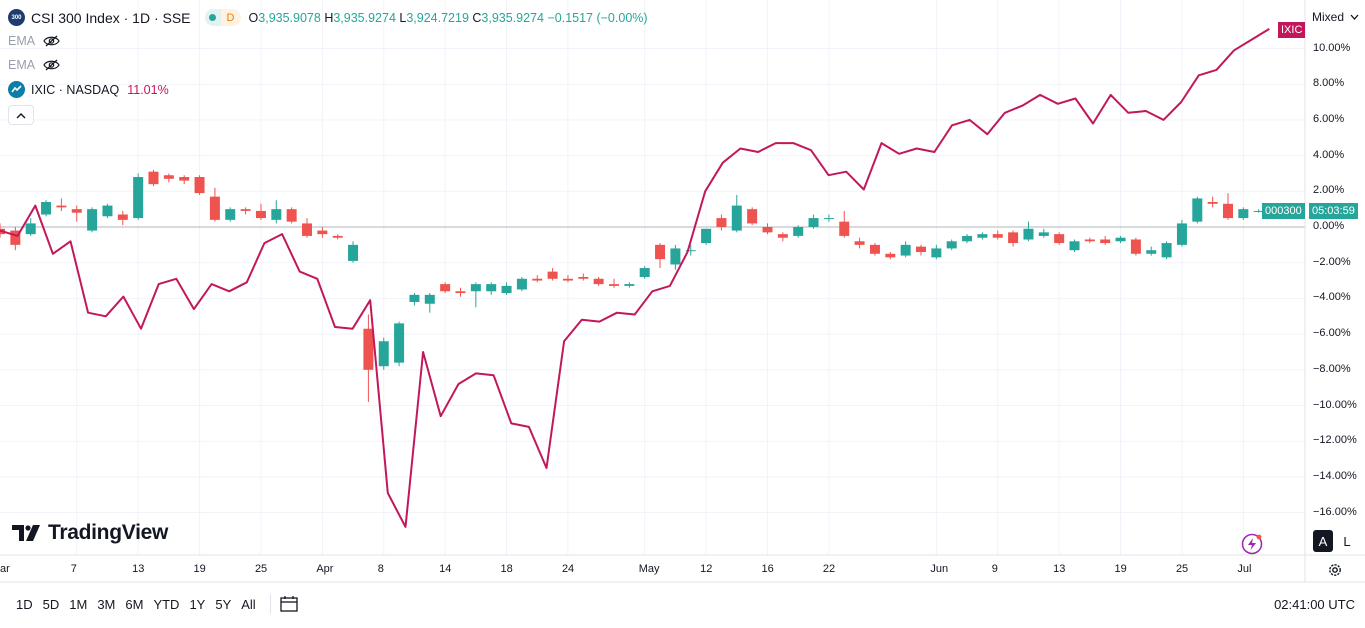 Image resolution: width=1365 pixels, height=628 pixels. What do you see at coordinates (22, 41) in the screenshot?
I see `indicator-label: EMA` at bounding box center [22, 41].